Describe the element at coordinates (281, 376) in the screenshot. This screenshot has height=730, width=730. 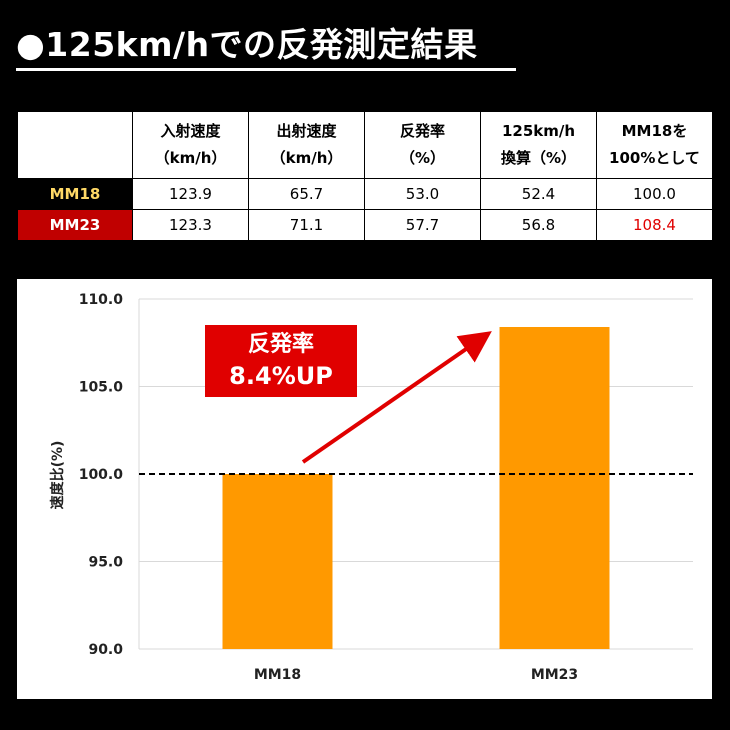
I see `callout-line2: 8.4%UP` at that location.